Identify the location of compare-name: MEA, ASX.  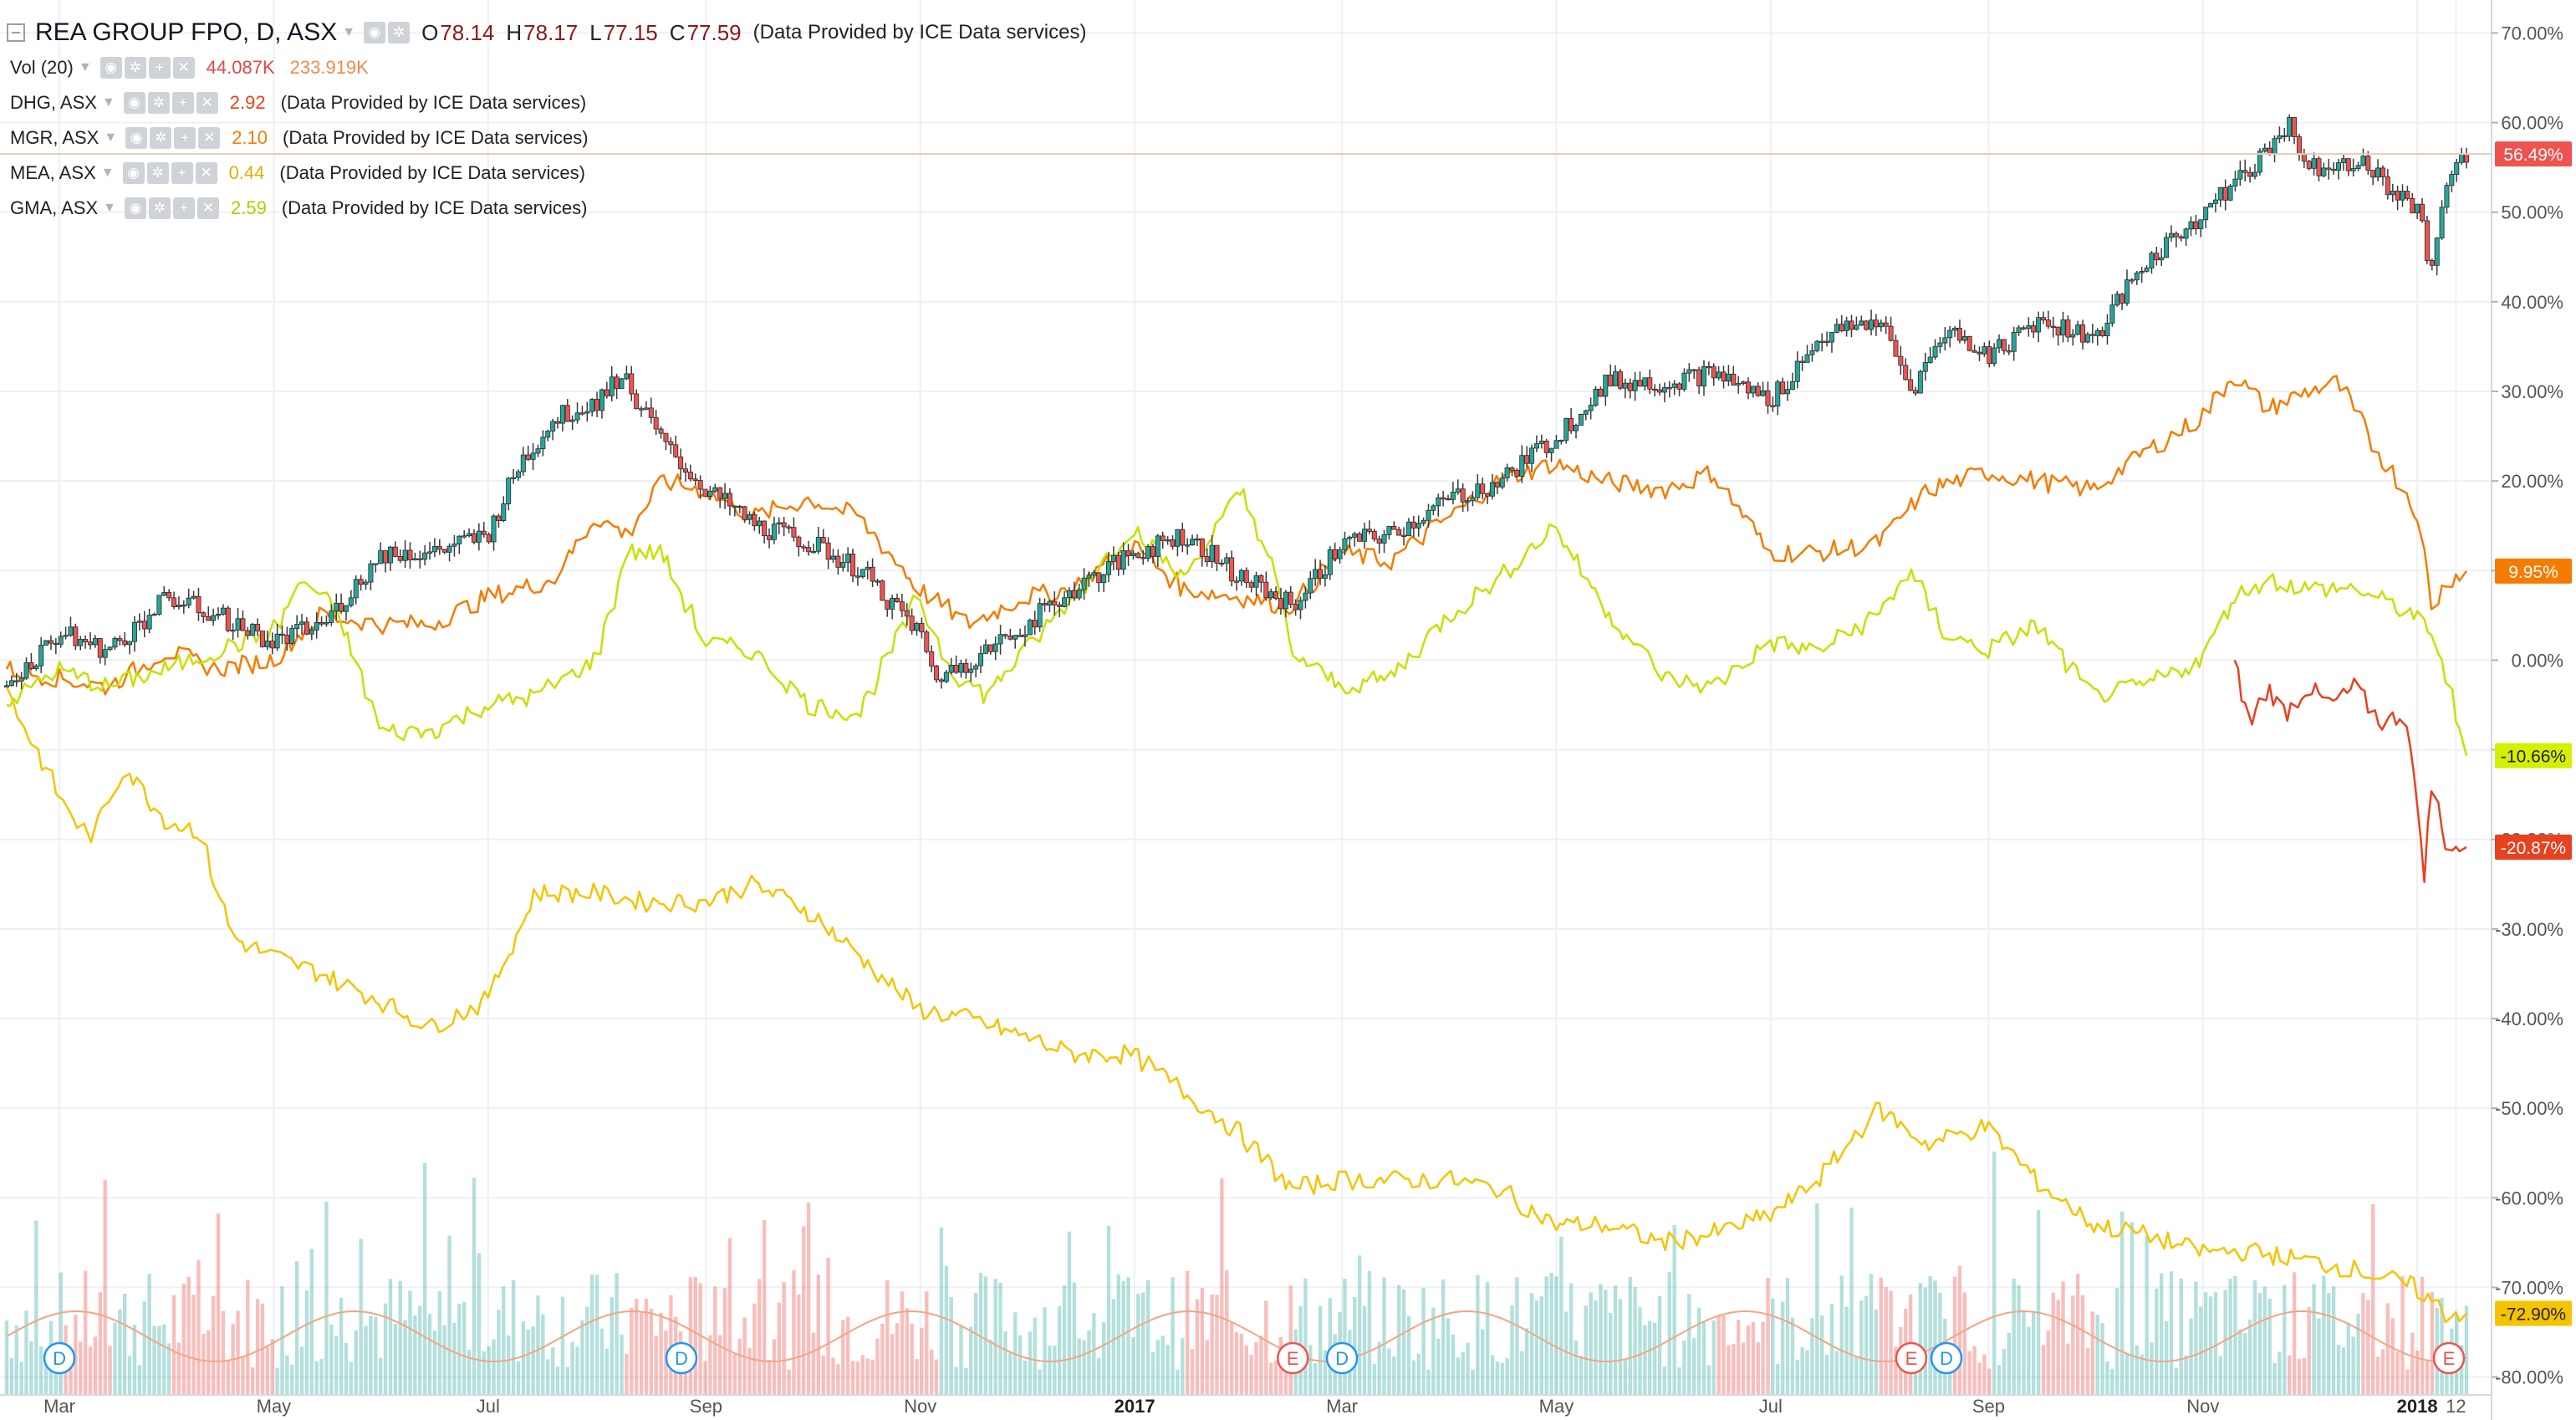
(53, 172).